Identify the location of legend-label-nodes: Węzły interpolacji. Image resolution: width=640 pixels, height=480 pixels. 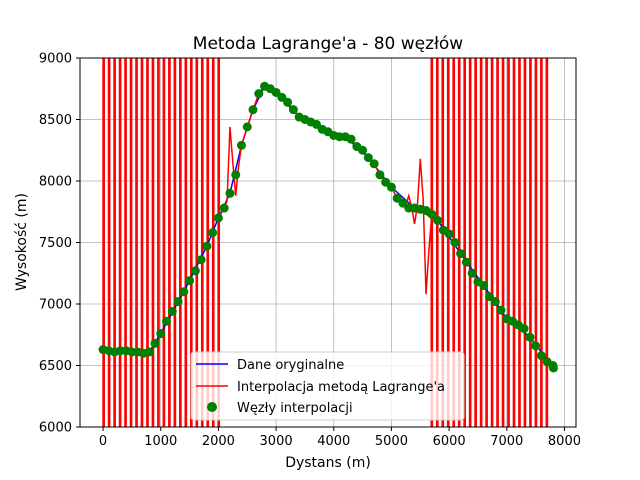
(295, 408).